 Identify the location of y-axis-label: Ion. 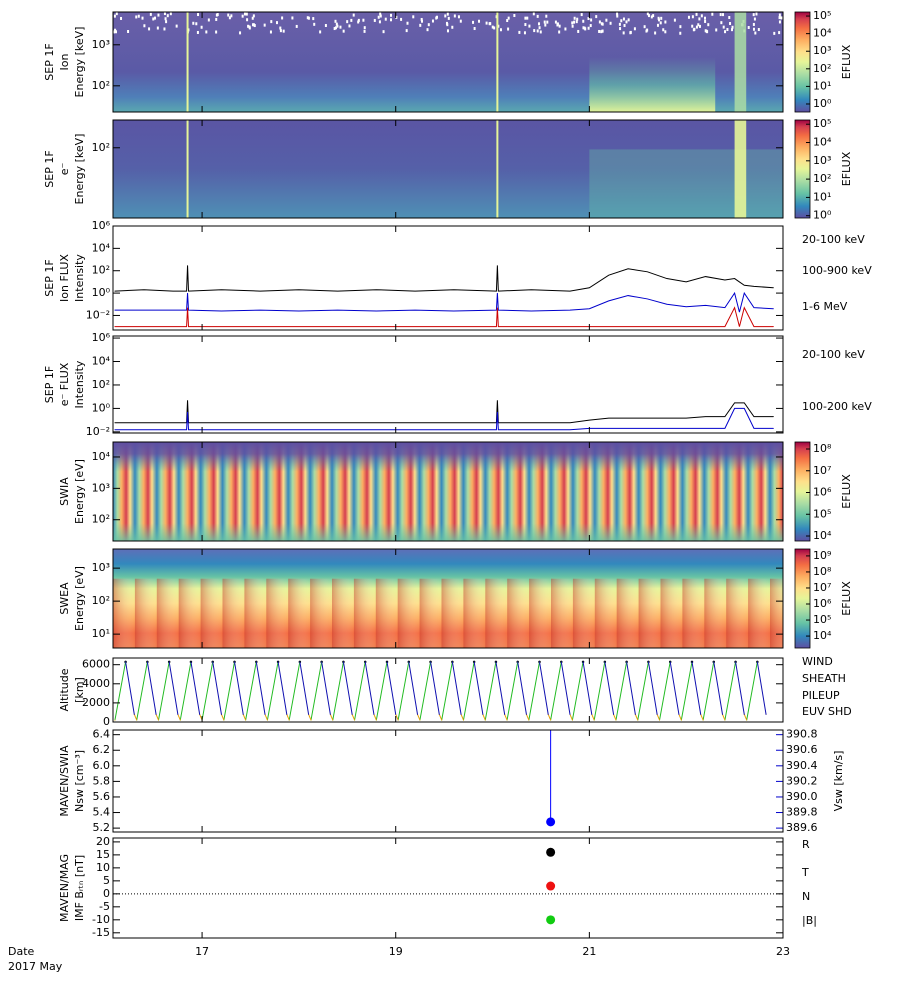
(64, 62).